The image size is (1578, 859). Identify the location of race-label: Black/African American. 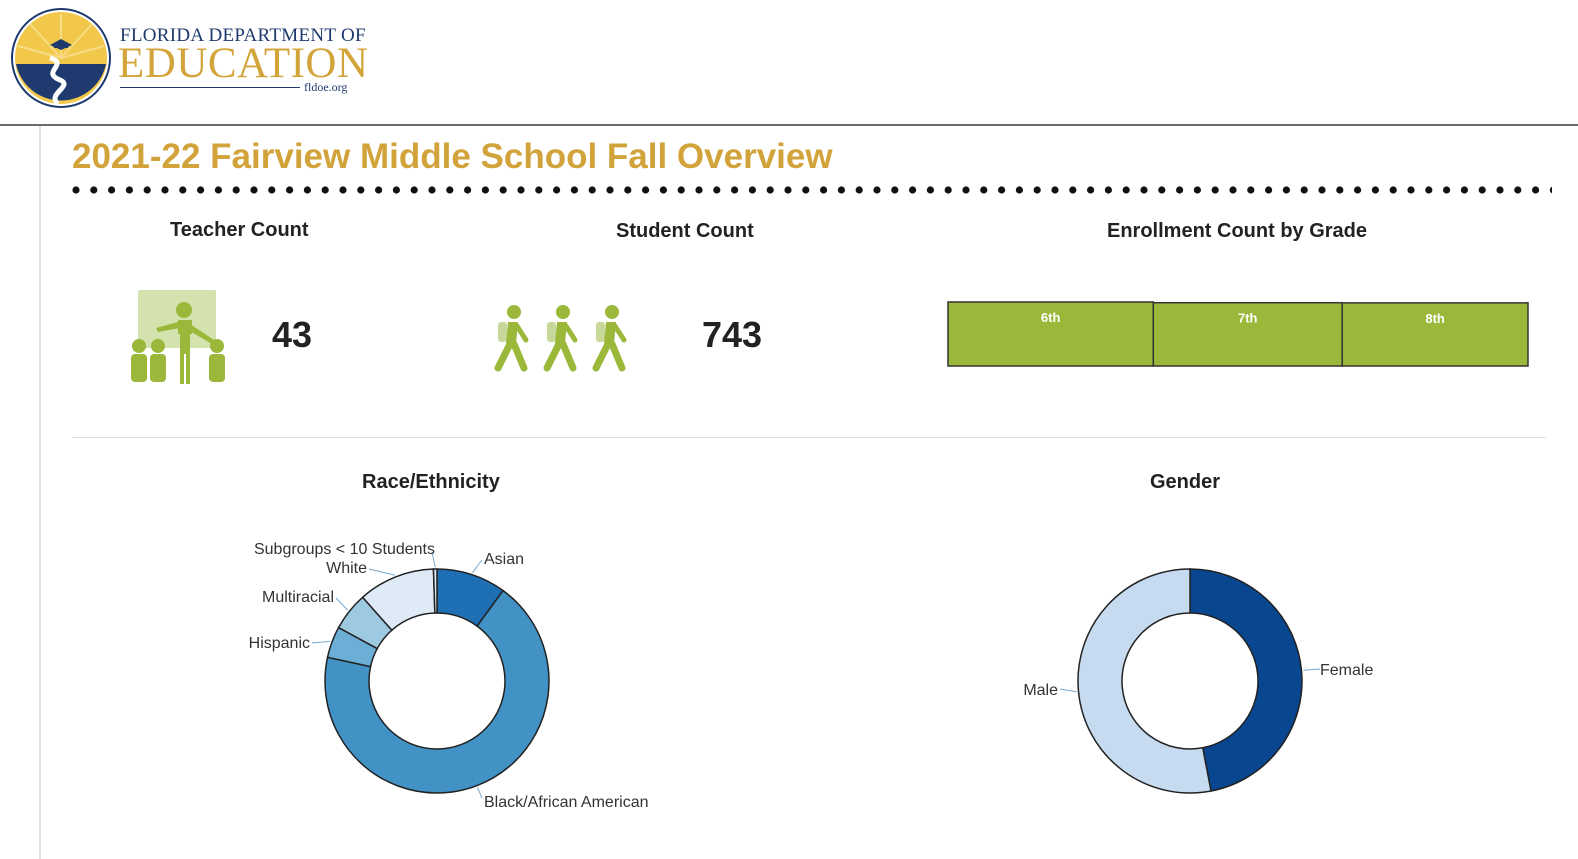
(566, 802).